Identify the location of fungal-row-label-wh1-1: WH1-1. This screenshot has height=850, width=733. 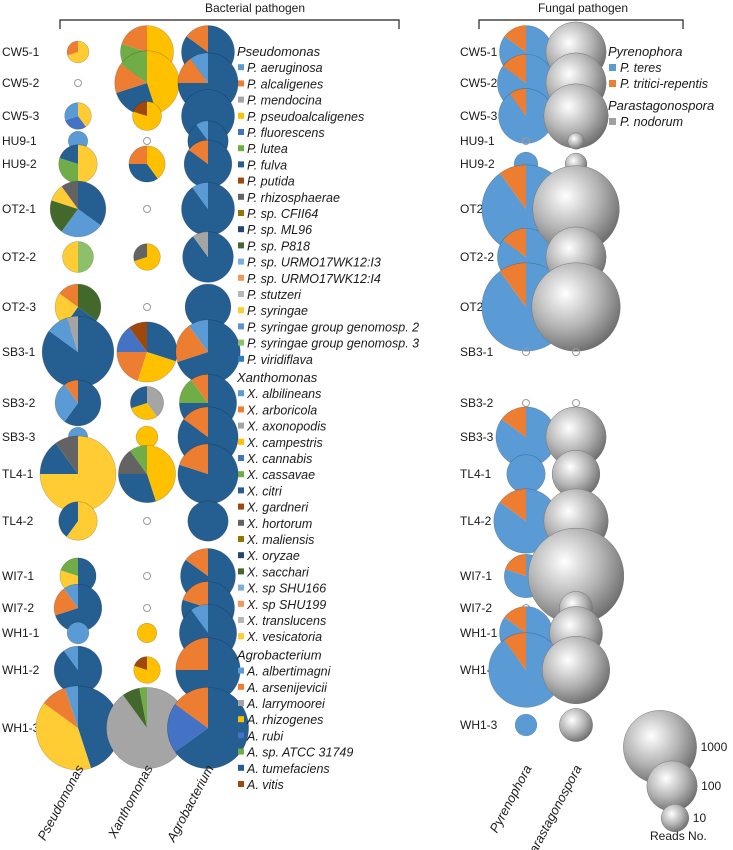
(479, 633).